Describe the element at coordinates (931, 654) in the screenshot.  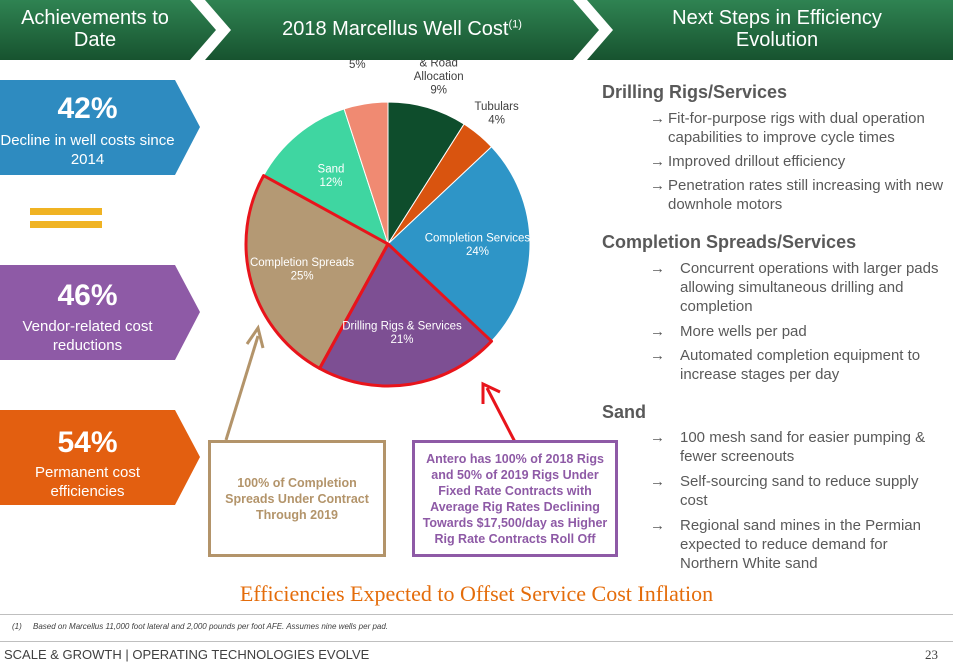
I see `page-number: 23` at that location.